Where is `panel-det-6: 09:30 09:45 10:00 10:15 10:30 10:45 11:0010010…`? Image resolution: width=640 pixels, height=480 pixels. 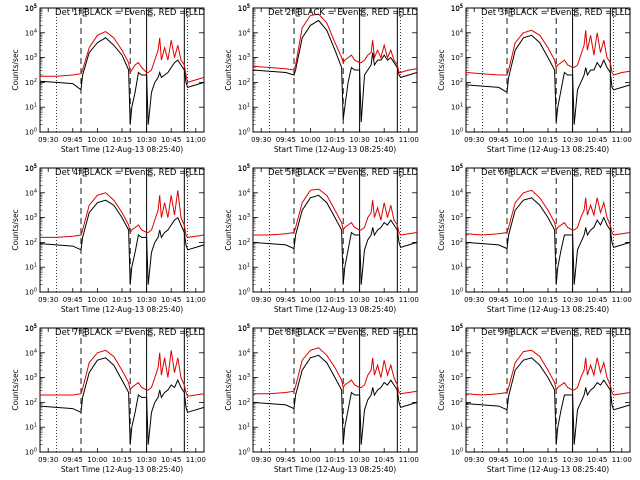
panel-det-6: 09:30 09:45 10:00 10:15 10:30 10:45 11:0010010… is located at coordinates (534, 239).